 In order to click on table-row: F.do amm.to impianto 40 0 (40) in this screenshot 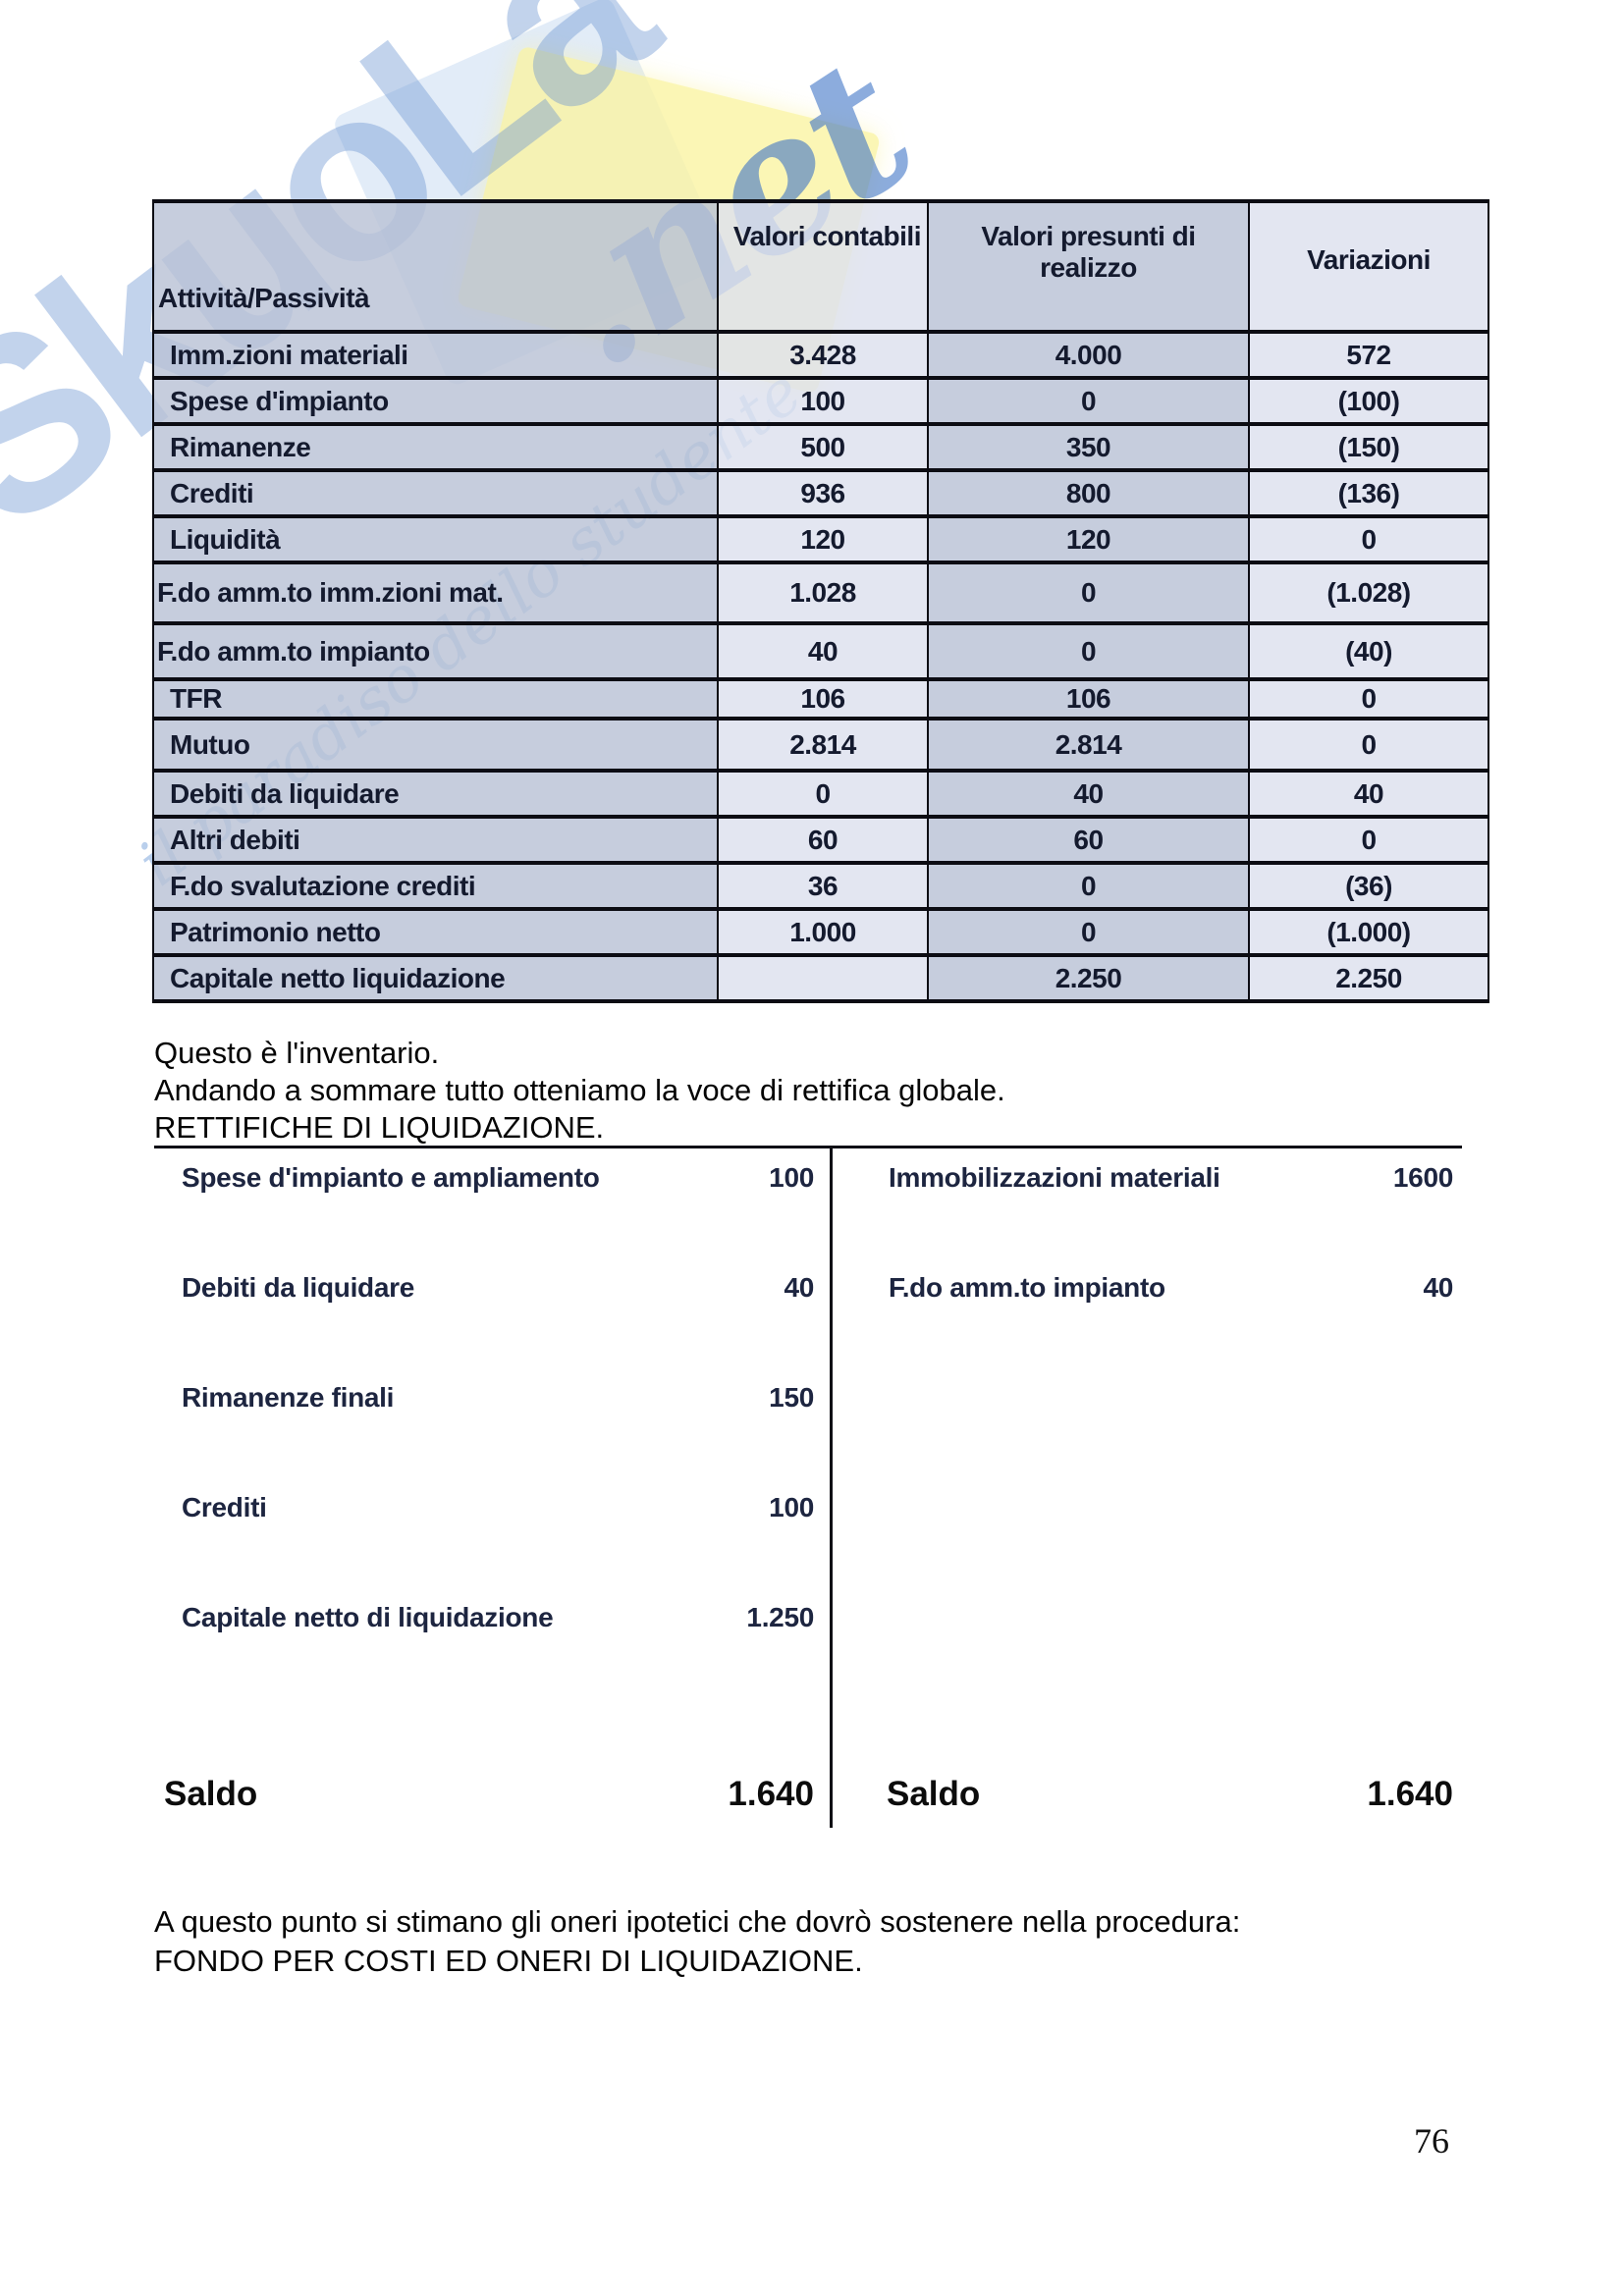, I will do `click(820, 651)`.